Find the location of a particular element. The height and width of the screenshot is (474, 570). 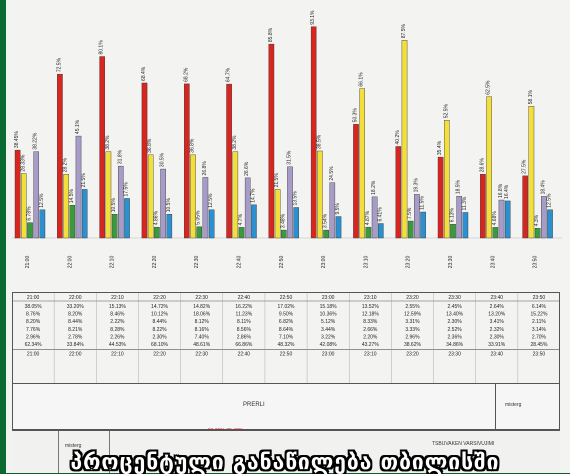

table-cell-5-10: 34.86% is located at coordinates (455, 345).